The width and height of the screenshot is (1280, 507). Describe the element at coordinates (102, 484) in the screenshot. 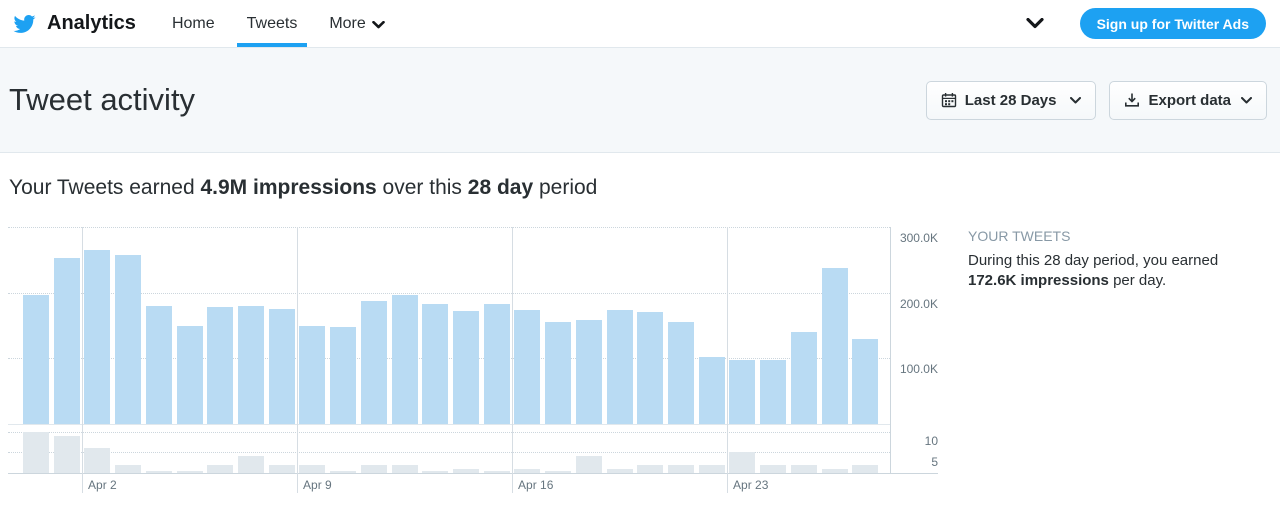

I see `x-axis-label: Apr 2` at that location.